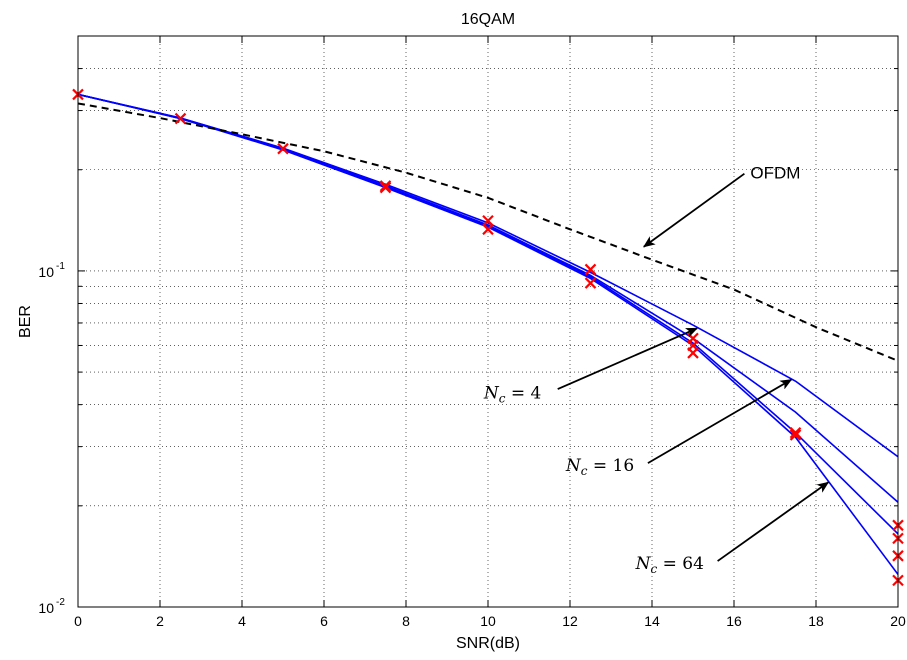  Describe the element at coordinates (512, 394) in the screenshot. I see `annotation-nc-label: Nc = 4` at that location.